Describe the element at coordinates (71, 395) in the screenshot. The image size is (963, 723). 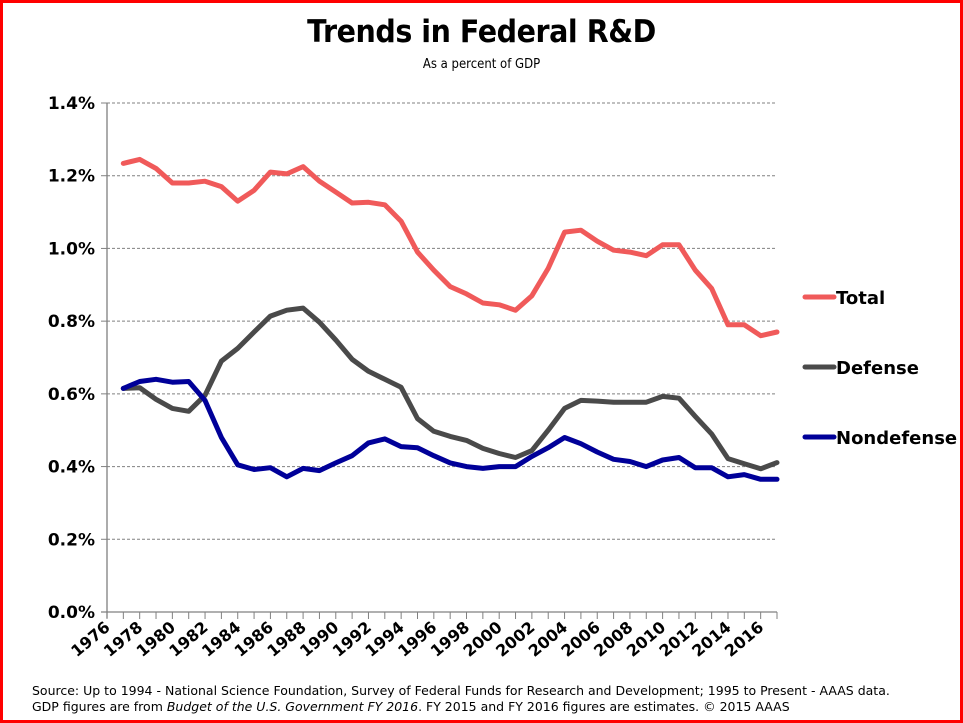
I see `y-tick-label: 0.6%` at that location.